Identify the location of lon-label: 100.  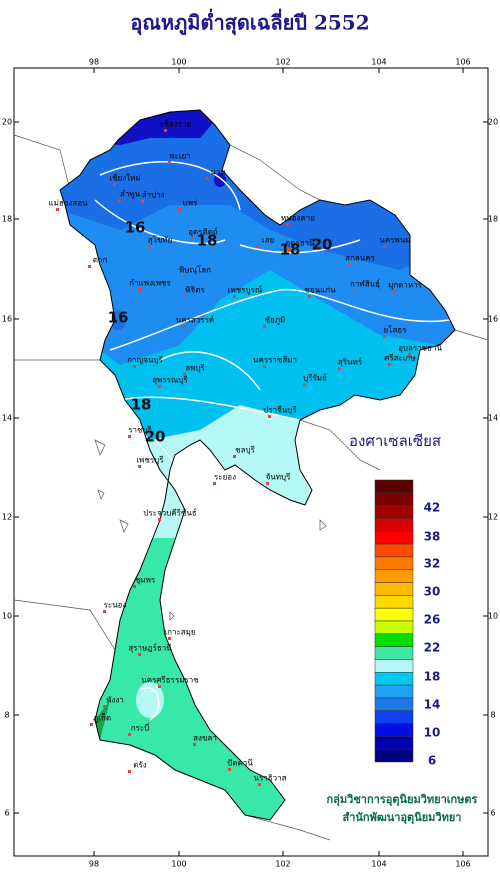
(178, 62).